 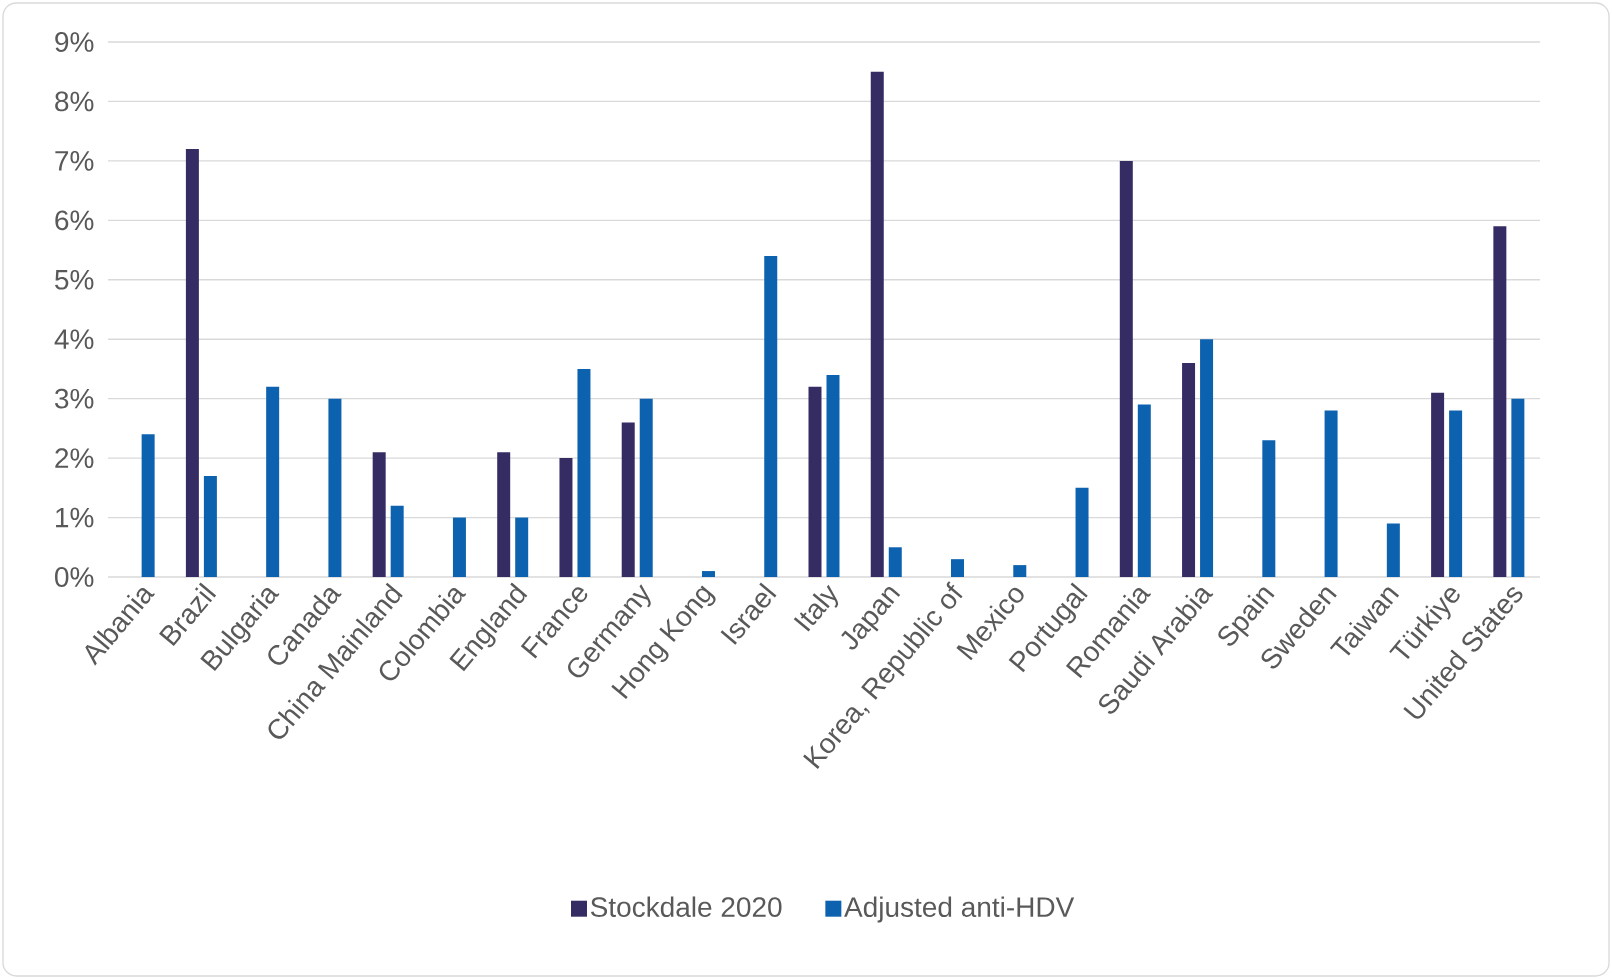 I want to click on legend-label: Stockdale 2020, so click(x=686, y=907).